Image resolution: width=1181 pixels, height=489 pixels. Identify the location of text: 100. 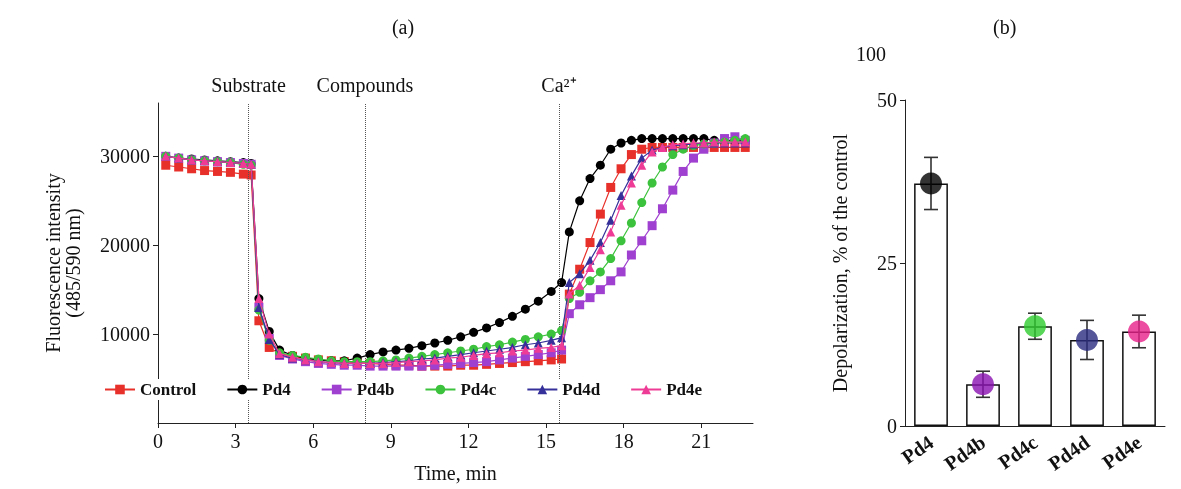
(871, 54).